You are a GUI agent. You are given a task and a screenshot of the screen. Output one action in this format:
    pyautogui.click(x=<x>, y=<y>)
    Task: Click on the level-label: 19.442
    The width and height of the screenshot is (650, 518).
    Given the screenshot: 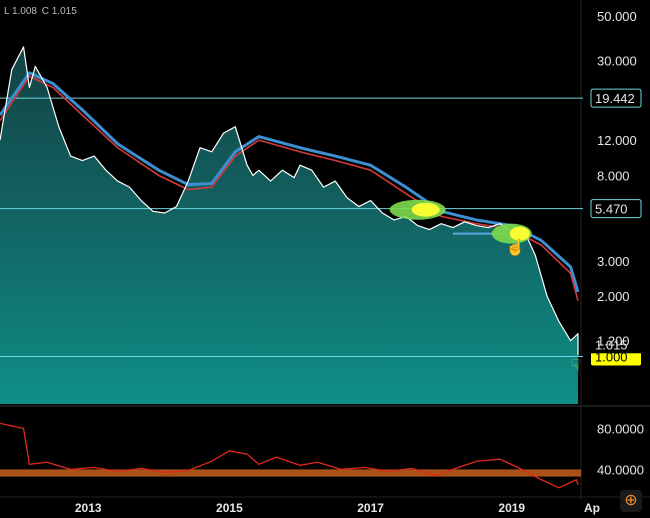 What is the action you would take?
    pyautogui.click(x=615, y=98)
    